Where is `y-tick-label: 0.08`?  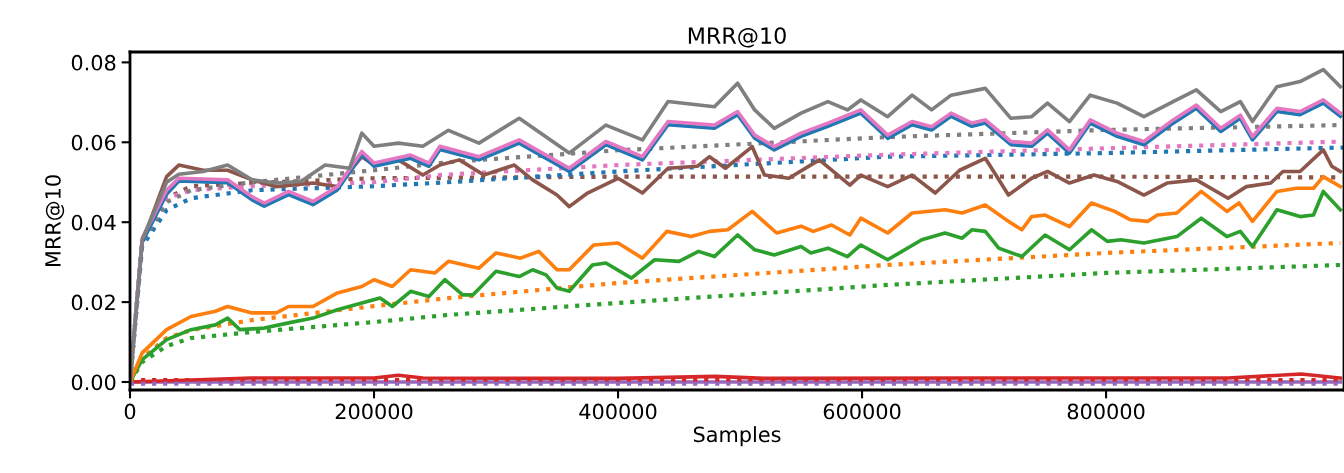
y-tick-label: 0.08 is located at coordinates (93, 62).